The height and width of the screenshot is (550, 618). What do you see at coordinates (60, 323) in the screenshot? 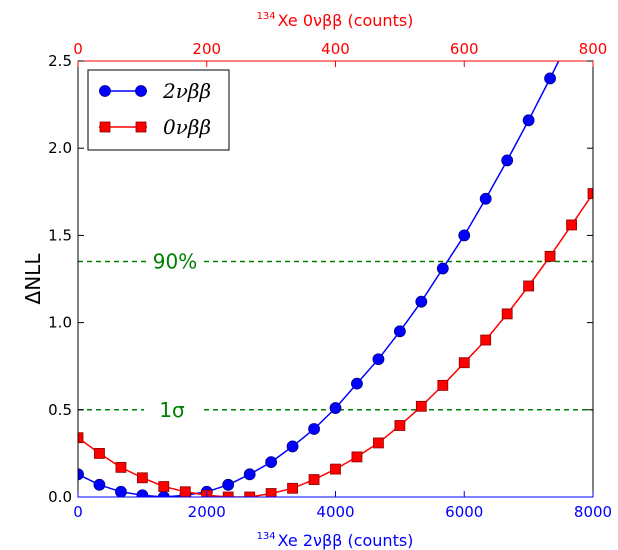
I see `y-tick-label: 1.0` at bounding box center [60, 323].